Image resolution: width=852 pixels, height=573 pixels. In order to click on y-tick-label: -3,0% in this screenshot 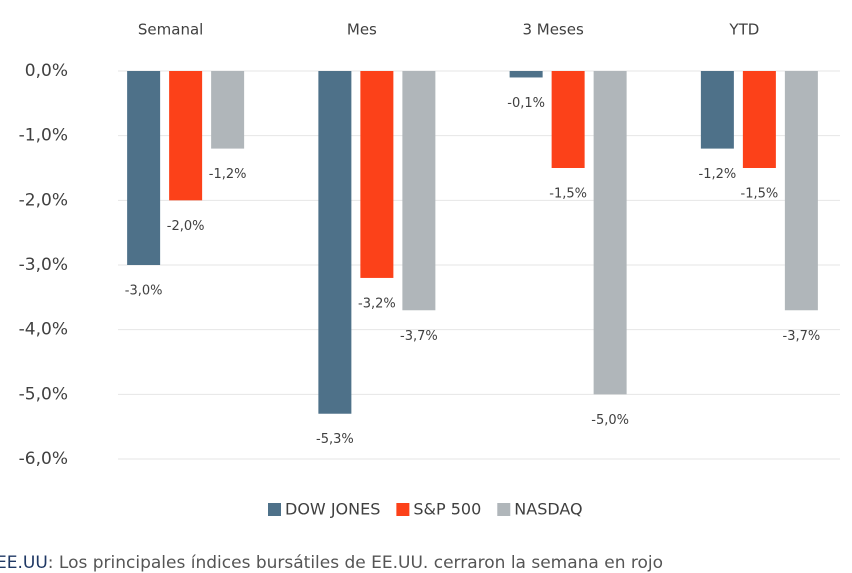, I will do `click(43, 265)`.